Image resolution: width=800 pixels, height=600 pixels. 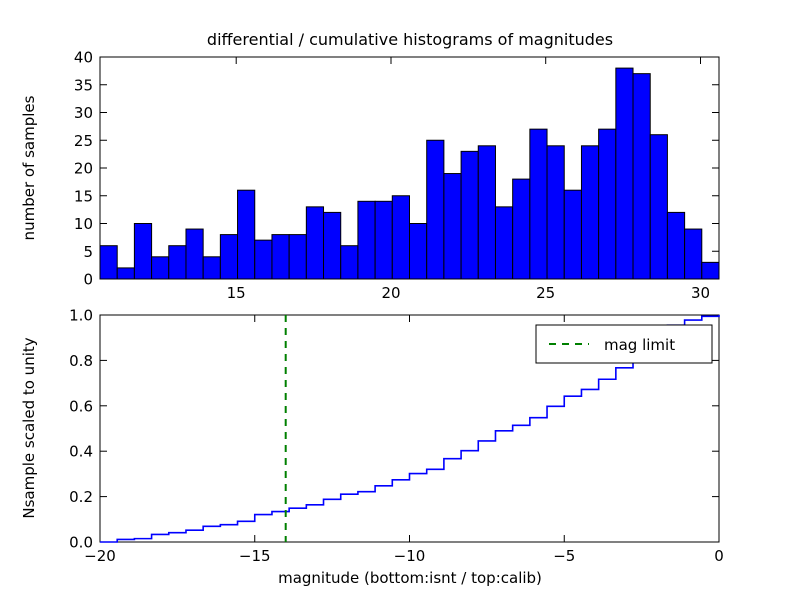 I want to click on top-y-axis-label: number of samples, so click(x=29, y=167).